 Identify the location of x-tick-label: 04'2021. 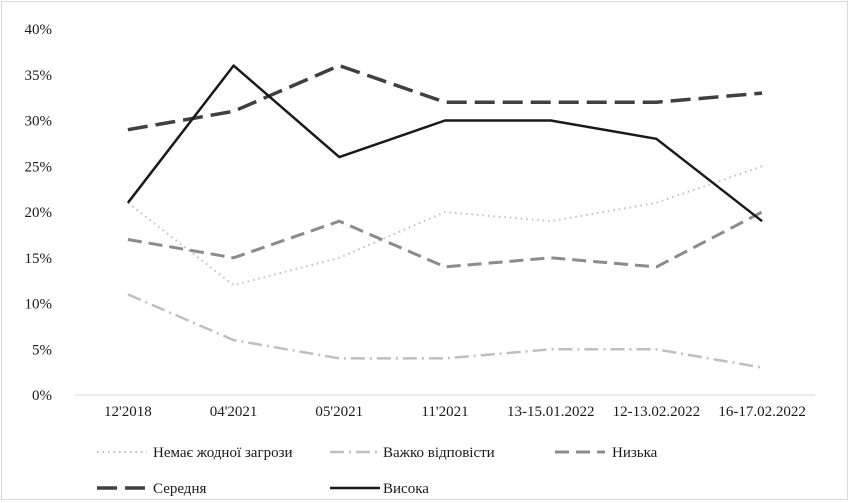
(234, 412).